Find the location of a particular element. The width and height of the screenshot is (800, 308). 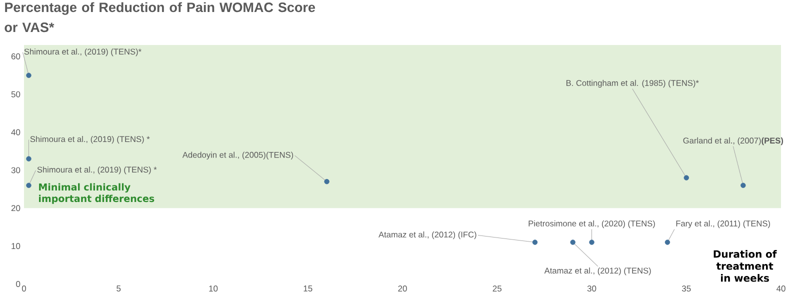

y-tick-label: 10 is located at coordinates (16, 246).